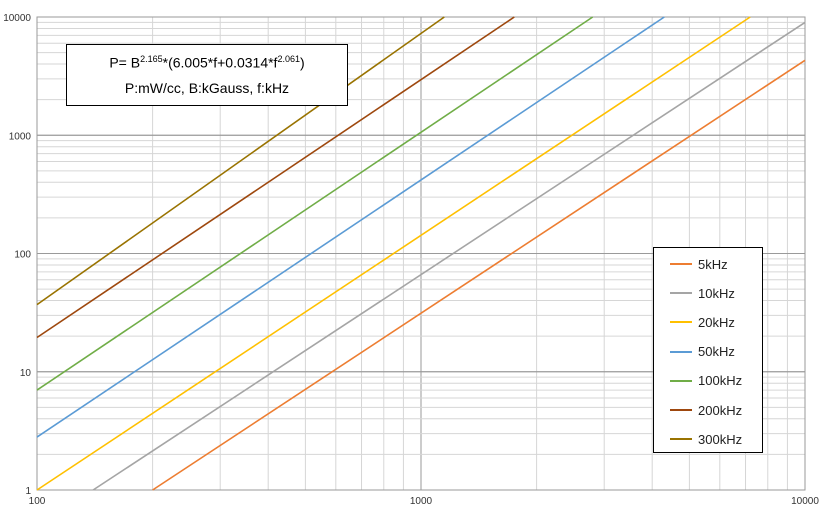  What do you see at coordinates (22, 255) in the screenshot?
I see `y-tick-label: 100` at bounding box center [22, 255].